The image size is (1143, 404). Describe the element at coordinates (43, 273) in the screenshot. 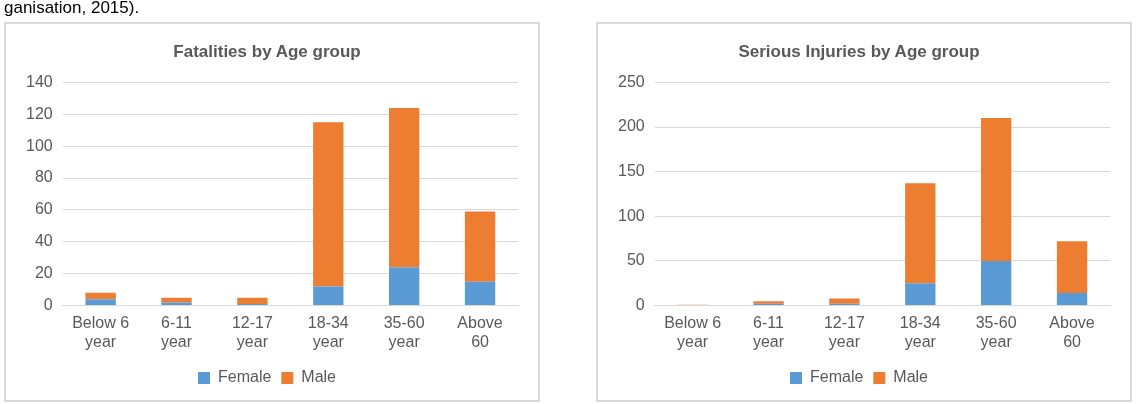

I see `y-tick-label: 20` at that location.